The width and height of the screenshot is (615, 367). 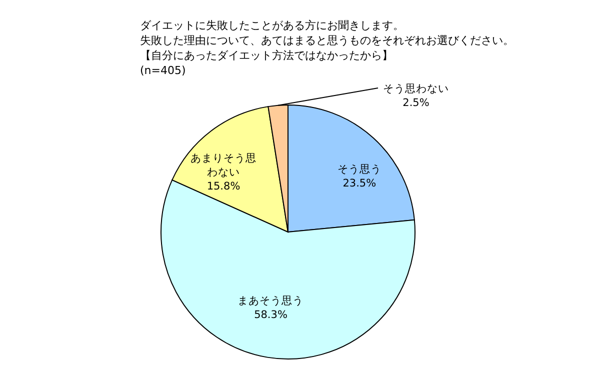 I want to click on data-label: 23.5%, so click(x=359, y=184).